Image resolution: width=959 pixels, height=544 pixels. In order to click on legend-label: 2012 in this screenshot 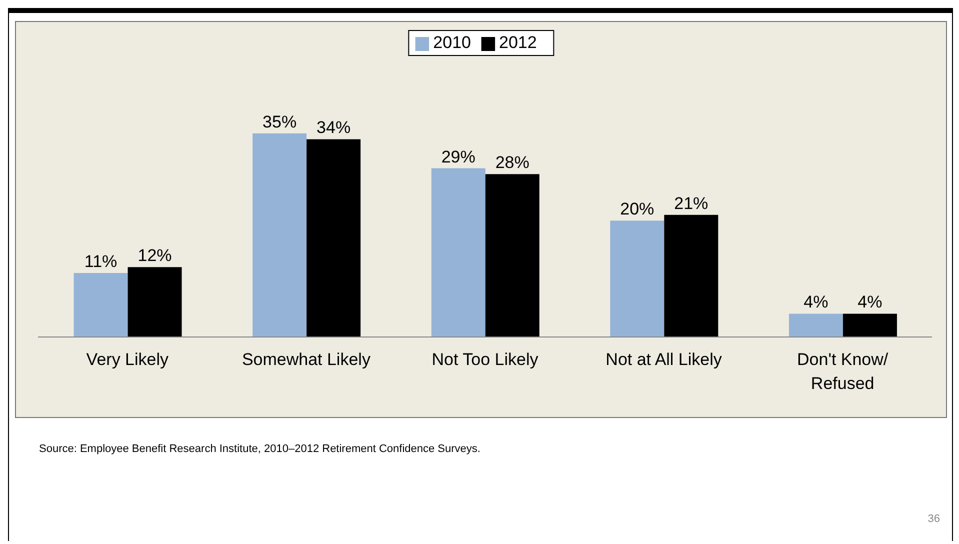, I will do `click(518, 42)`.